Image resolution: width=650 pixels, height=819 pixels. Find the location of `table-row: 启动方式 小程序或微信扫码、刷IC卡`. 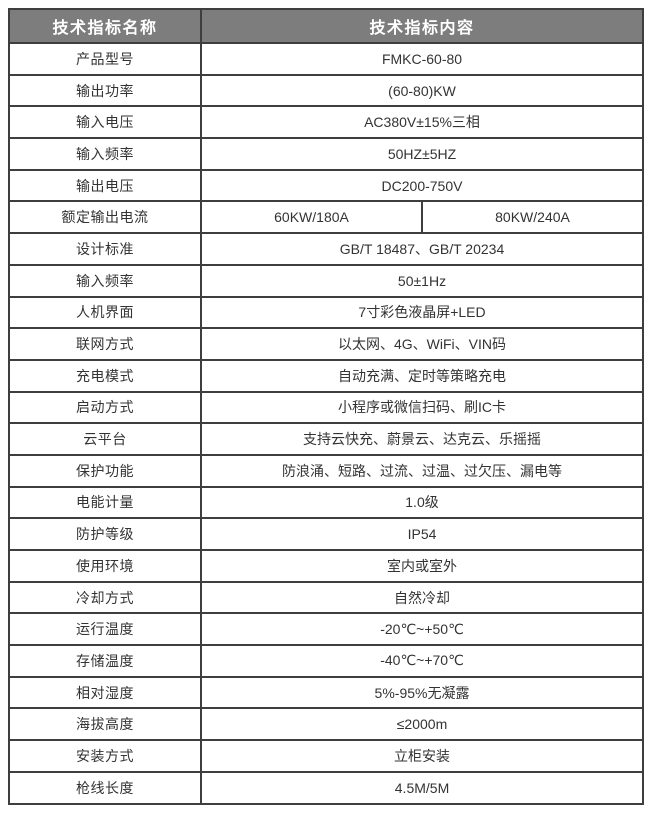

table-row: 启动方式 小程序或微信扫码、刷IC卡 is located at coordinates (326, 407).